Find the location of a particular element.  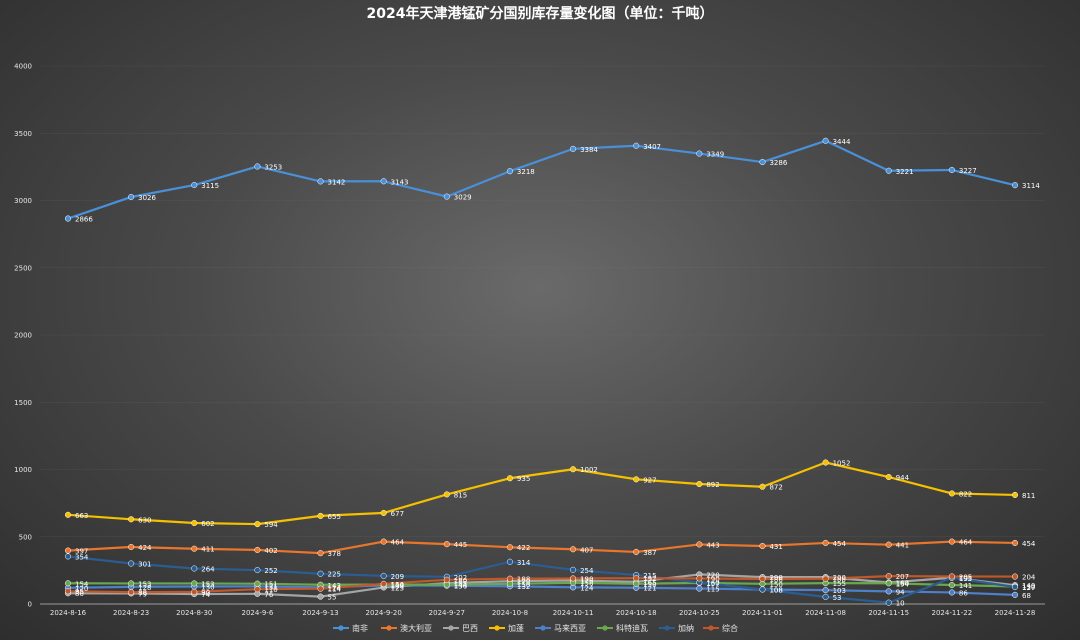

data-label: 53 is located at coordinates (837, 598).